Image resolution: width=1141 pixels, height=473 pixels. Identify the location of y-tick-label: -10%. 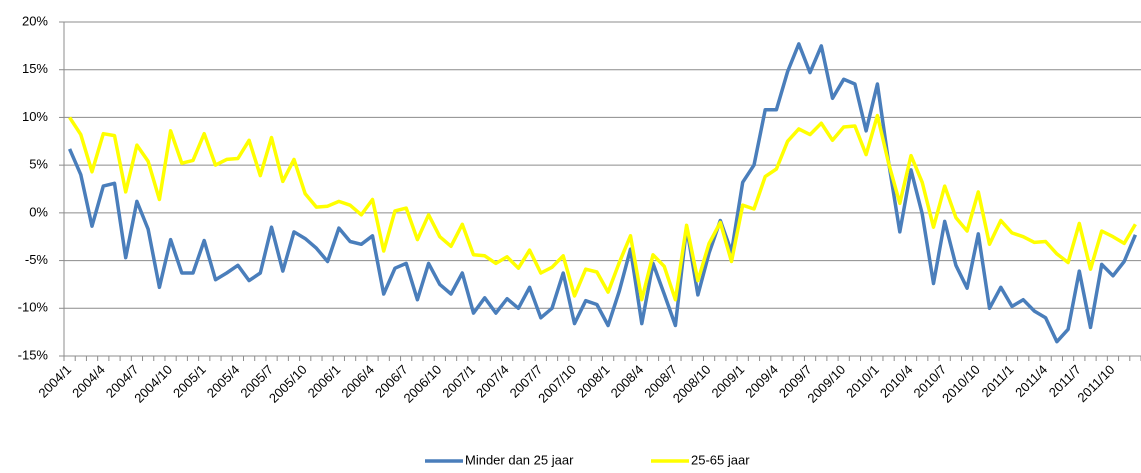
(33, 307).